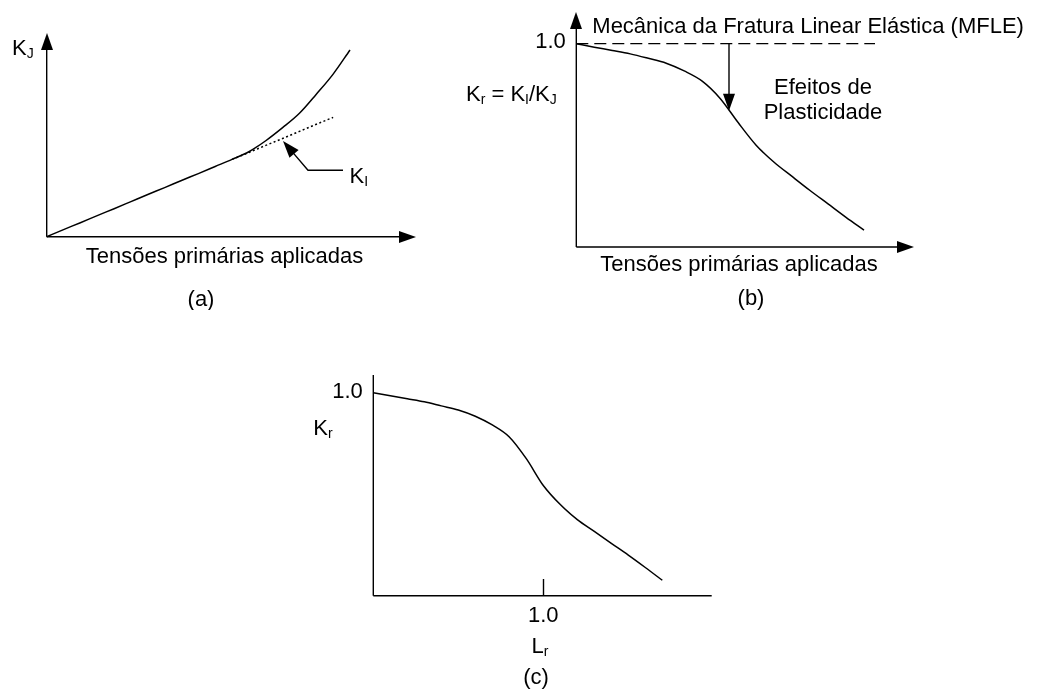 This screenshot has width=1040, height=690. Describe the element at coordinates (201, 298) in the screenshot. I see `text: (a)` at that location.